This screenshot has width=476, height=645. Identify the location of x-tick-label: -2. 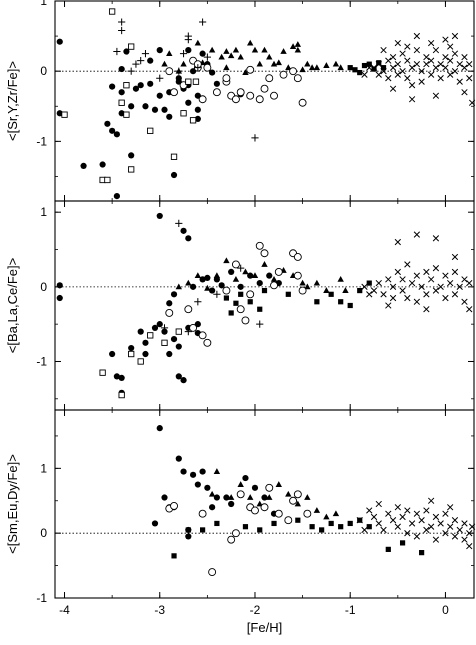
(255, 610).